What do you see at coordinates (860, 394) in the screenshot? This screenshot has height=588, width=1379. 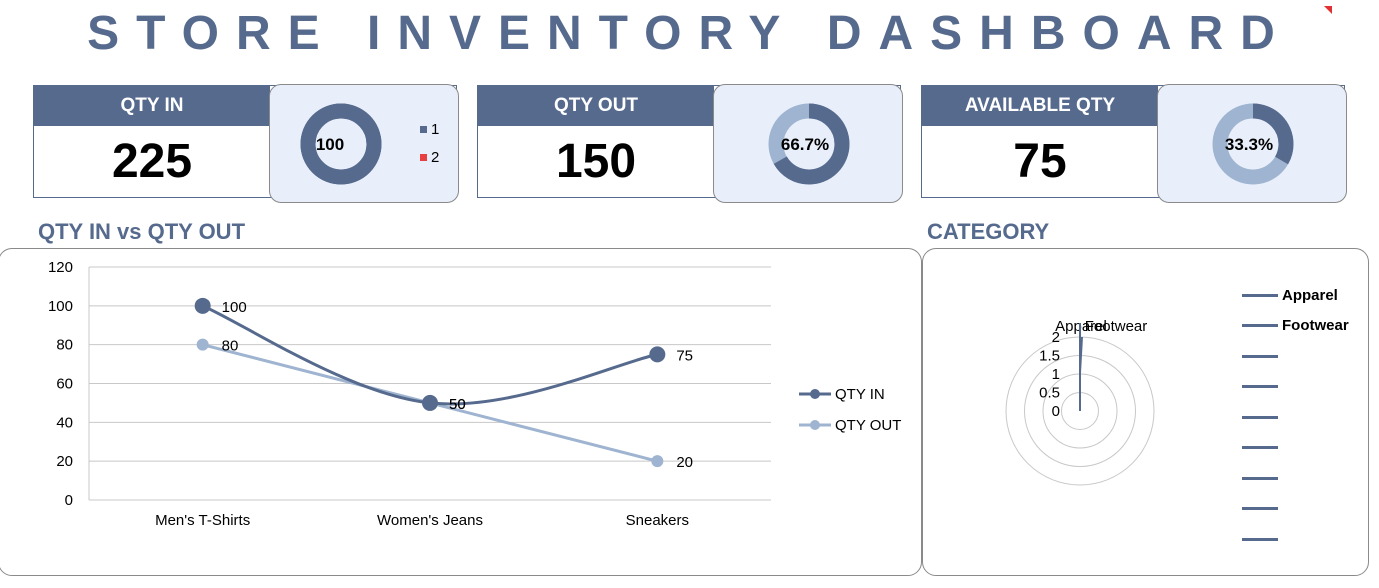 I see `legend-label: QTY IN` at bounding box center [860, 394].